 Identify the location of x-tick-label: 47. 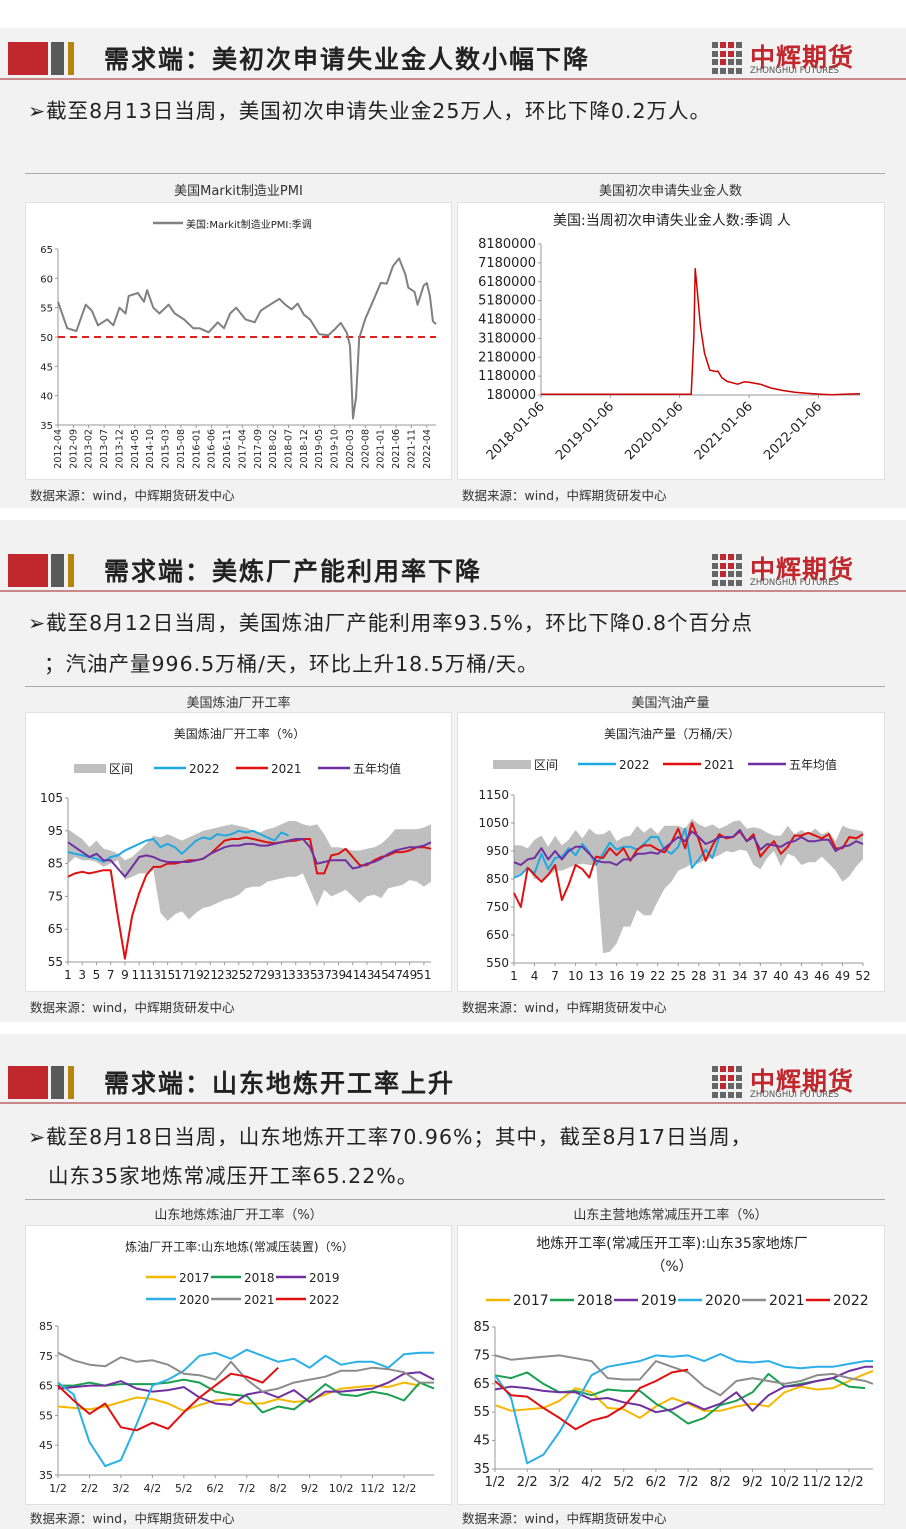
(395, 975).